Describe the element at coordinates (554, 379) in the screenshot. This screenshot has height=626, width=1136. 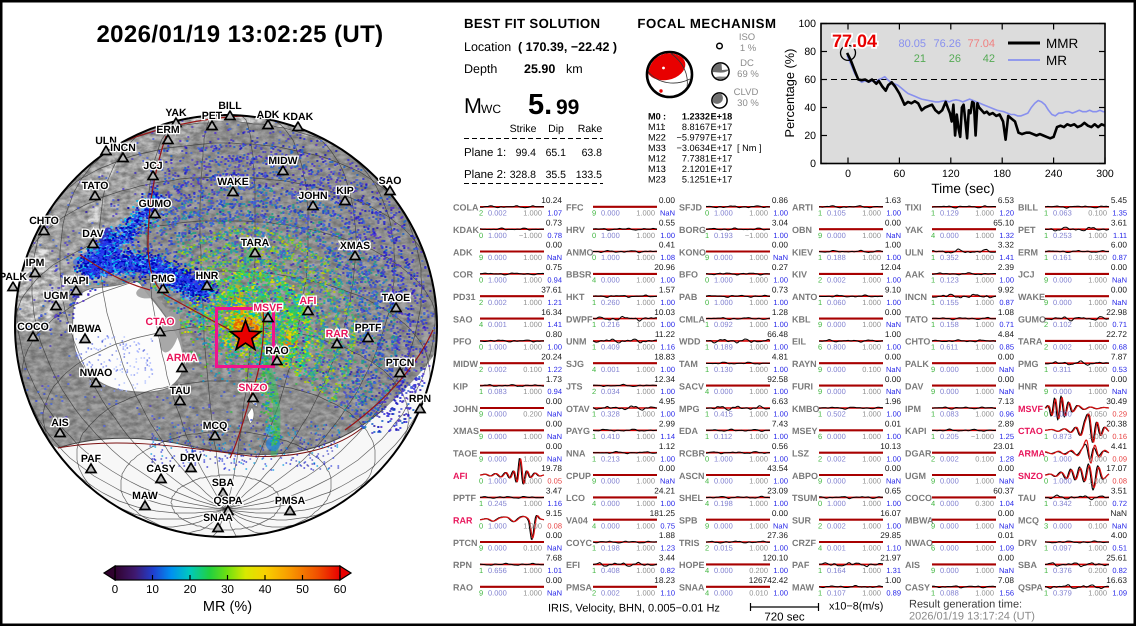
I see `svg-text: 1.73` at that location.